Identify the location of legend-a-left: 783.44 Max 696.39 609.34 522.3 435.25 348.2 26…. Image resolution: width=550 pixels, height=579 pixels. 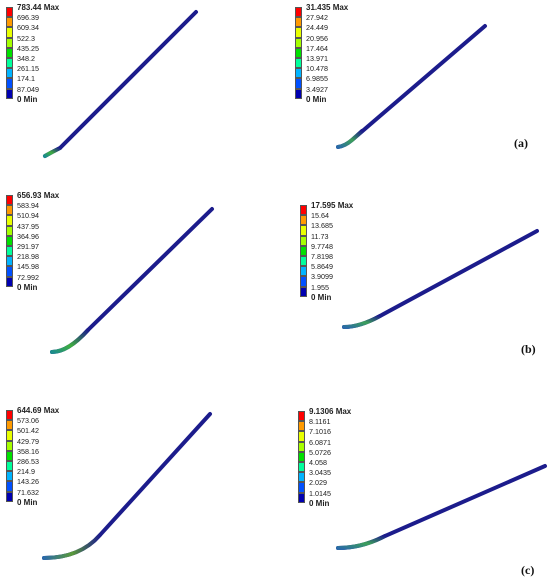
(41, 58).